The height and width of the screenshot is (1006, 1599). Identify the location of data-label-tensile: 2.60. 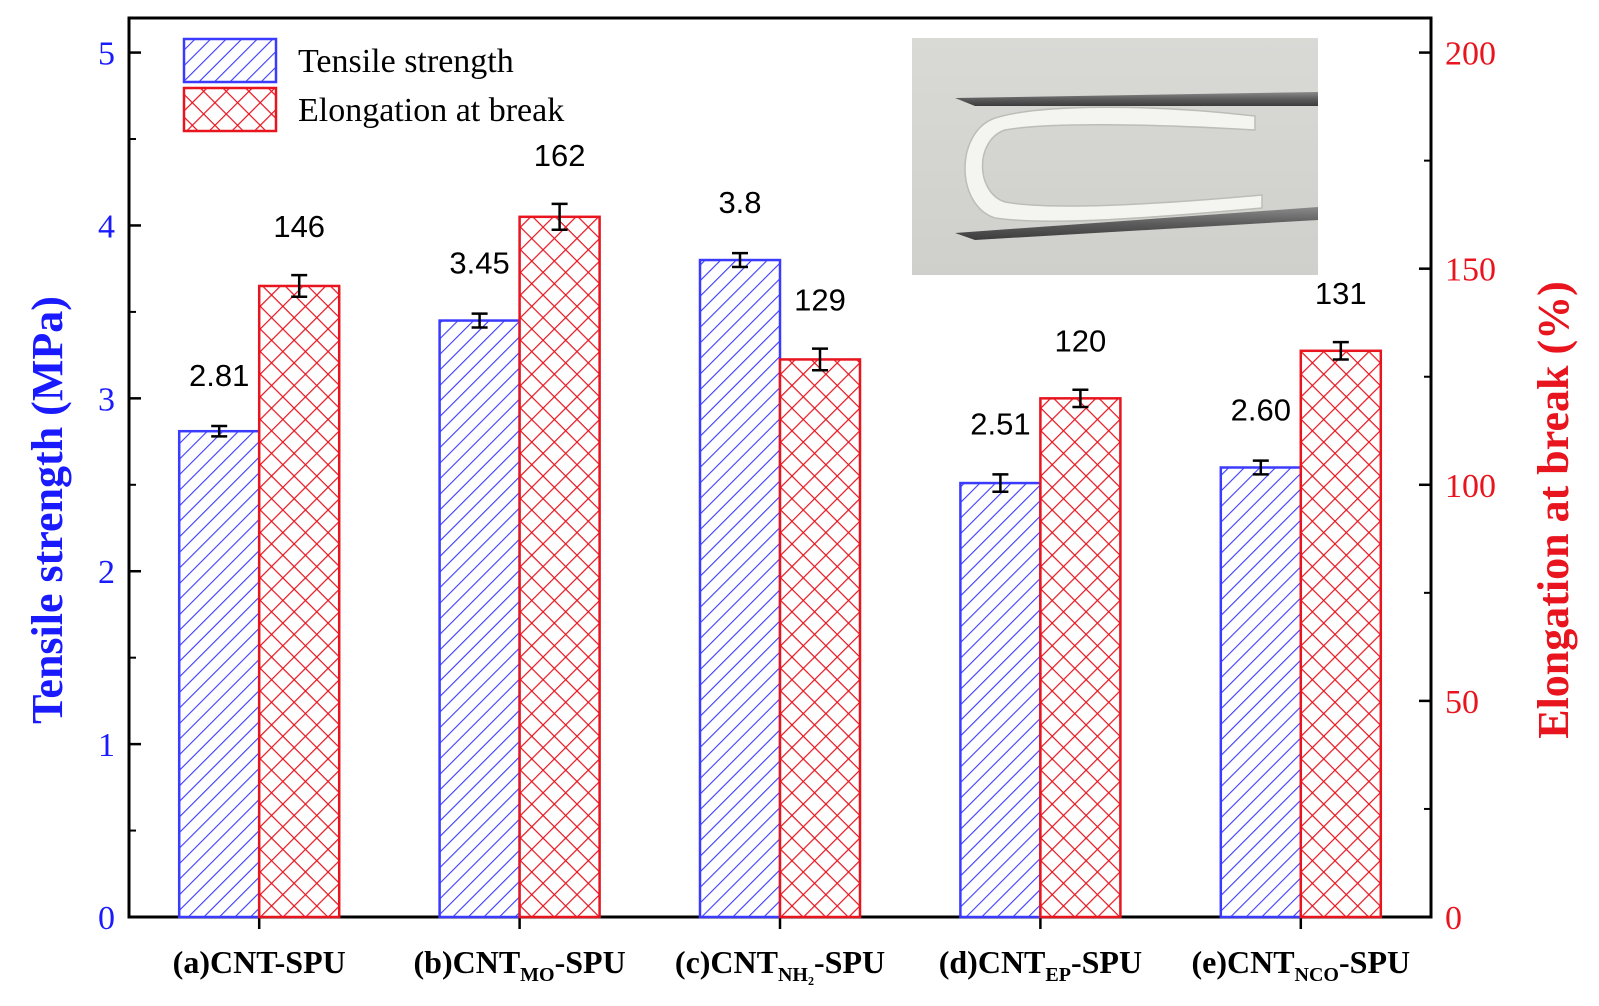
(1261, 410).